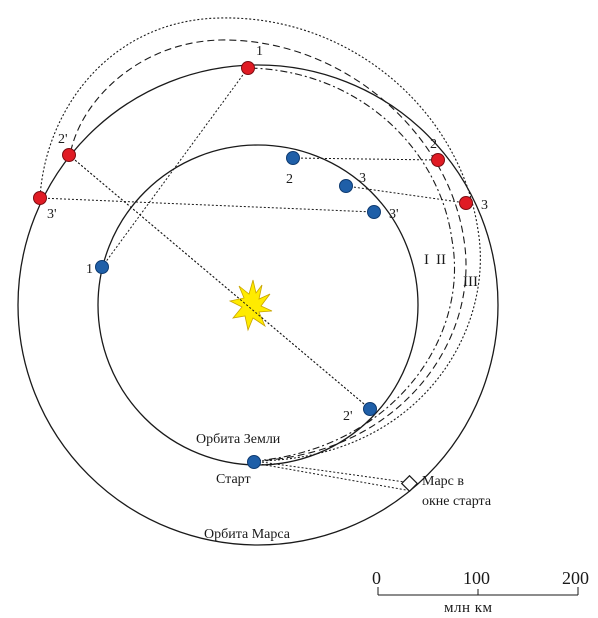  What do you see at coordinates (89, 269) in the screenshot?
I see `earth-label-1: 1` at bounding box center [89, 269].